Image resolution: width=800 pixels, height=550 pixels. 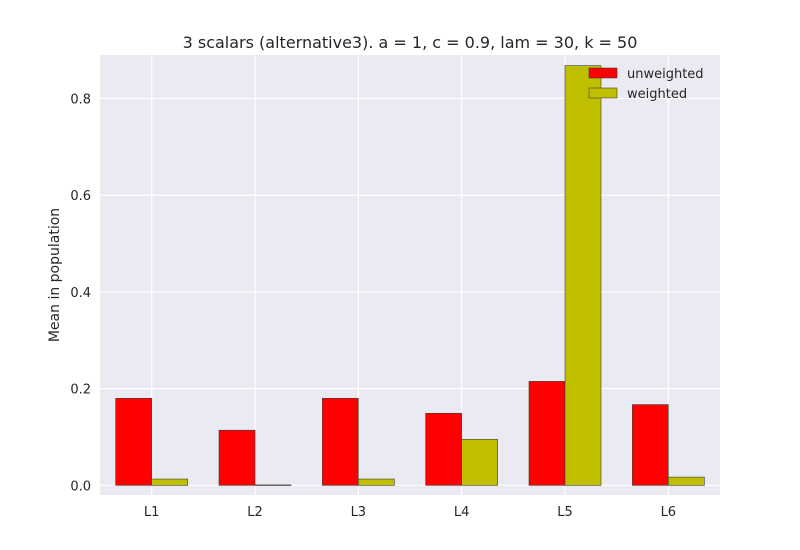 What do you see at coordinates (80, 196) in the screenshot?
I see `y-tick-label: 0.6` at bounding box center [80, 196].